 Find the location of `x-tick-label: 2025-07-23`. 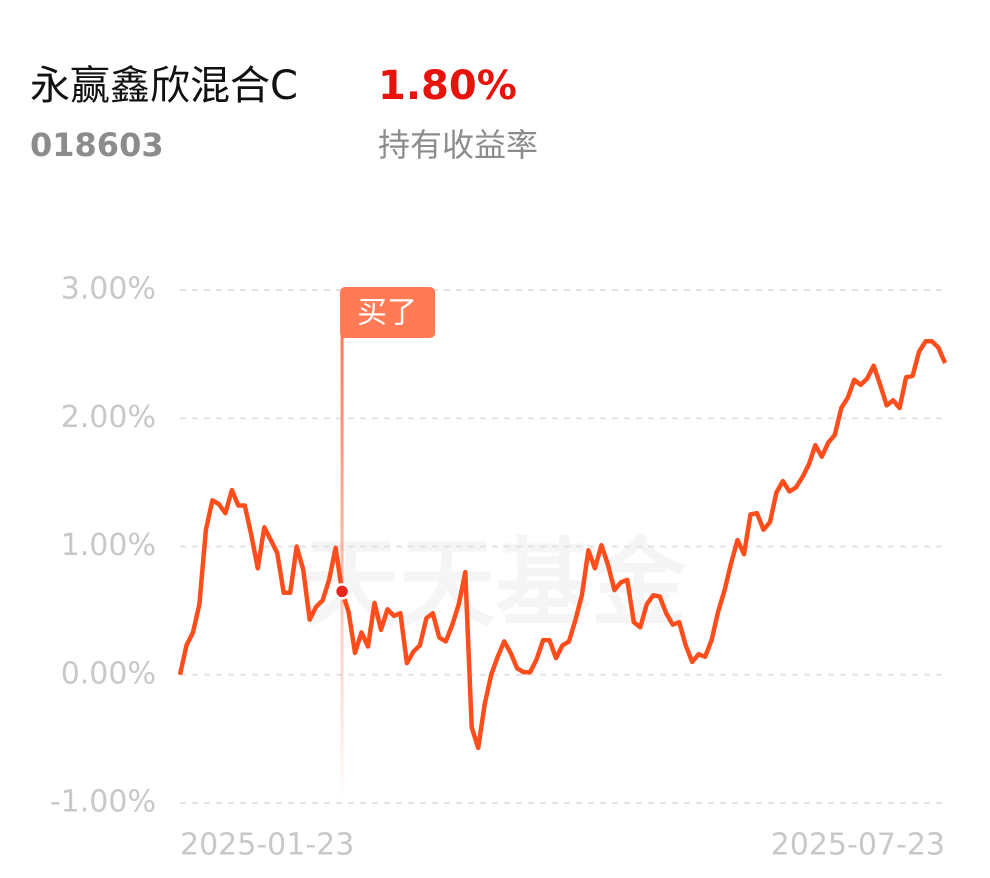

x-tick-label: 2025-07-23 is located at coordinates (858, 845).